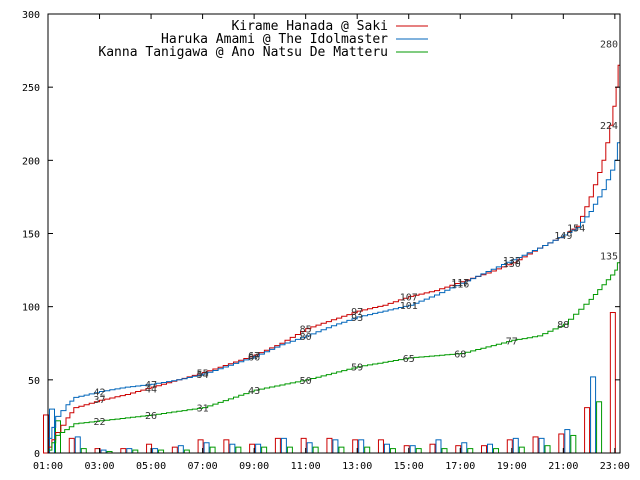 This screenshot has height=480, width=640. Describe the element at coordinates (48, 466) in the screenshot. I see `x-tick-label: 01:00` at that location.